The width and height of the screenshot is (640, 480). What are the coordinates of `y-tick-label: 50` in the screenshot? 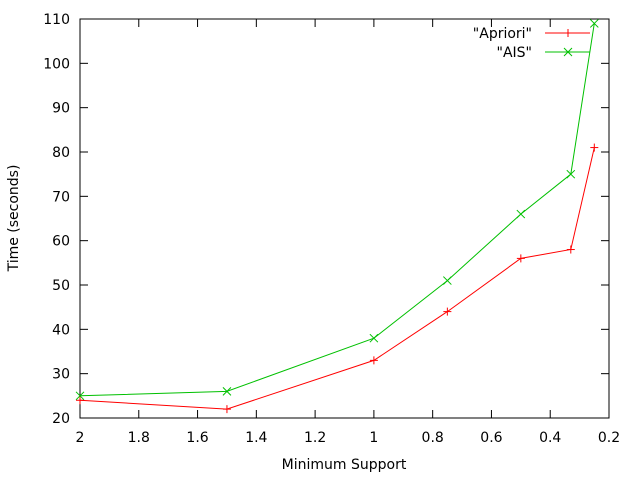 It's located at (61, 286).